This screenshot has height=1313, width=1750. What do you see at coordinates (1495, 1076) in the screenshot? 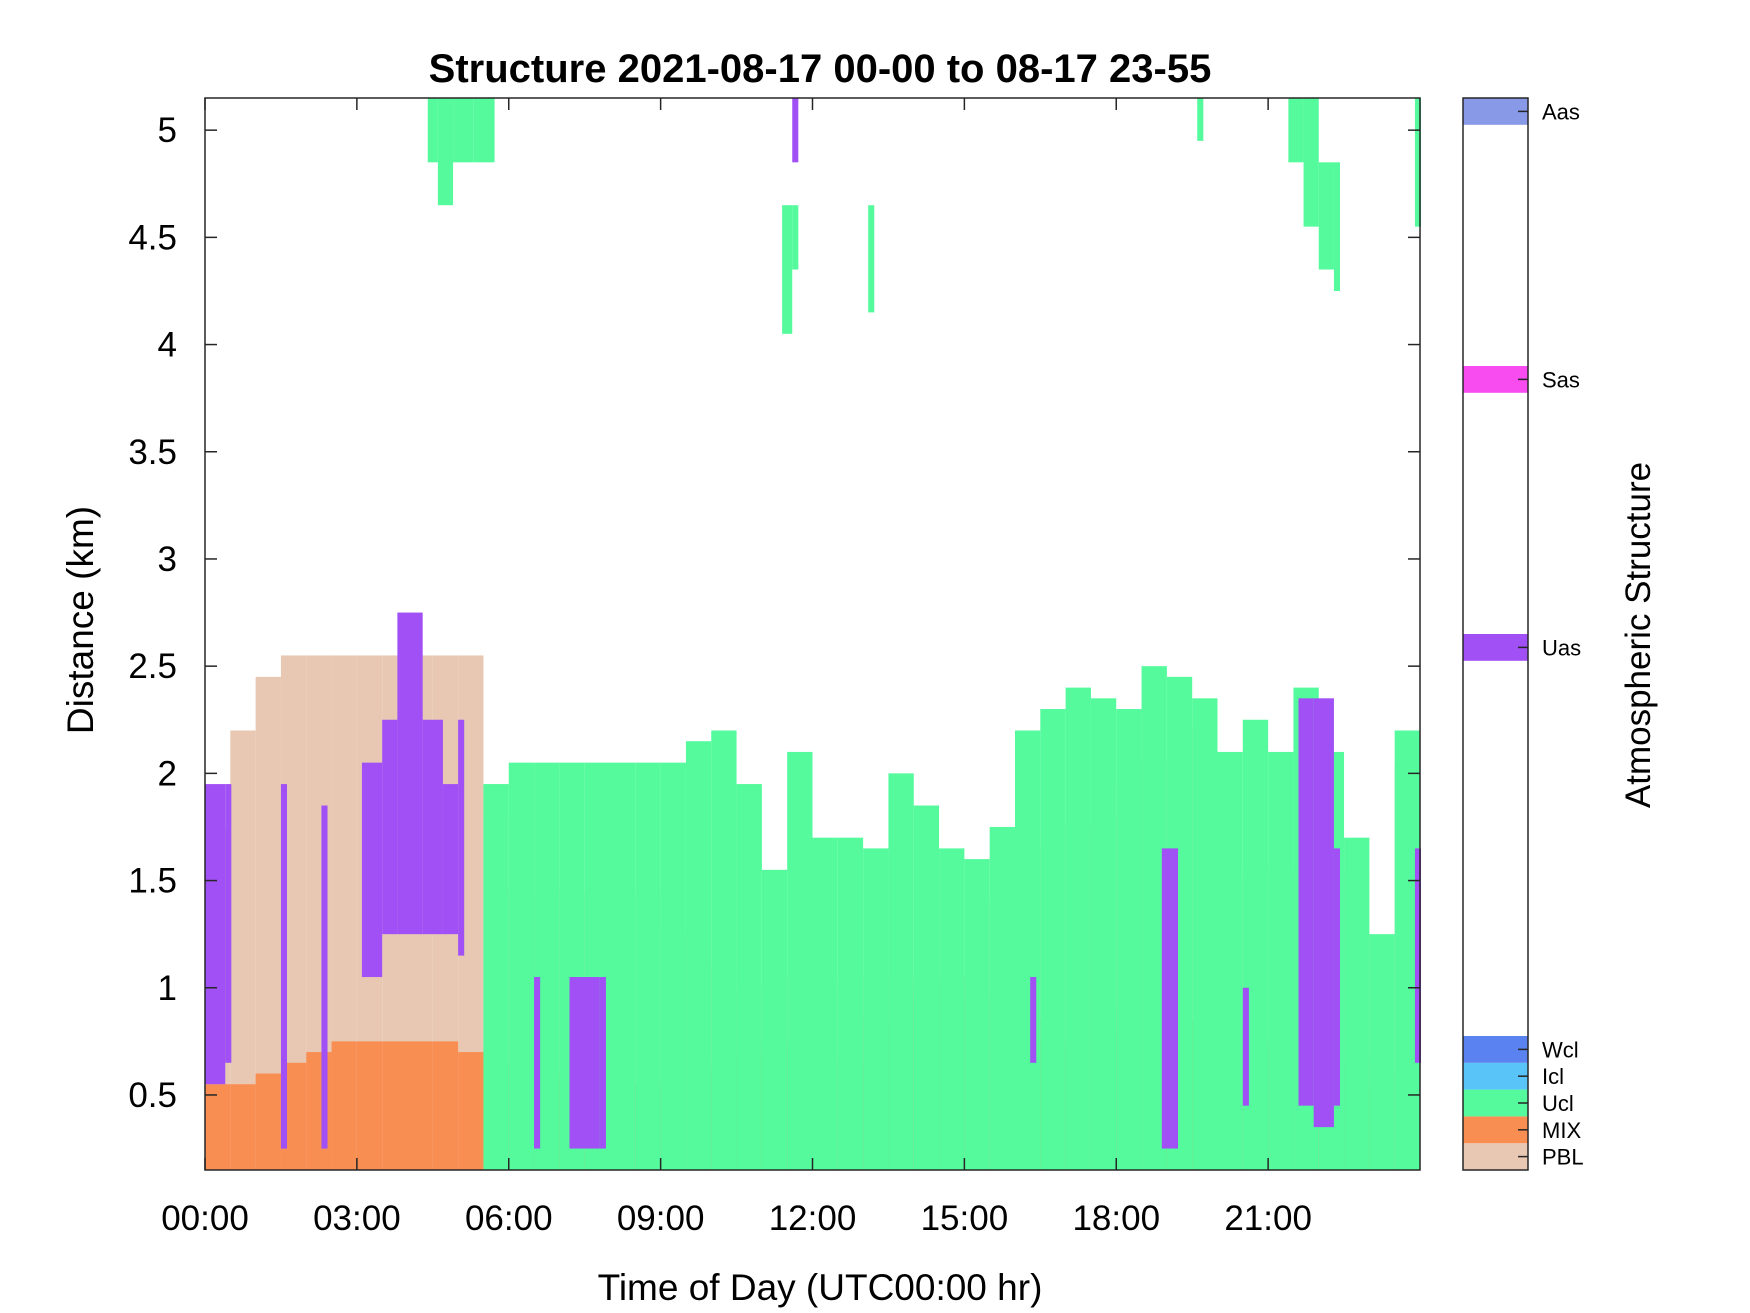
I see `colorbar-swatch-icl` at bounding box center [1495, 1076].